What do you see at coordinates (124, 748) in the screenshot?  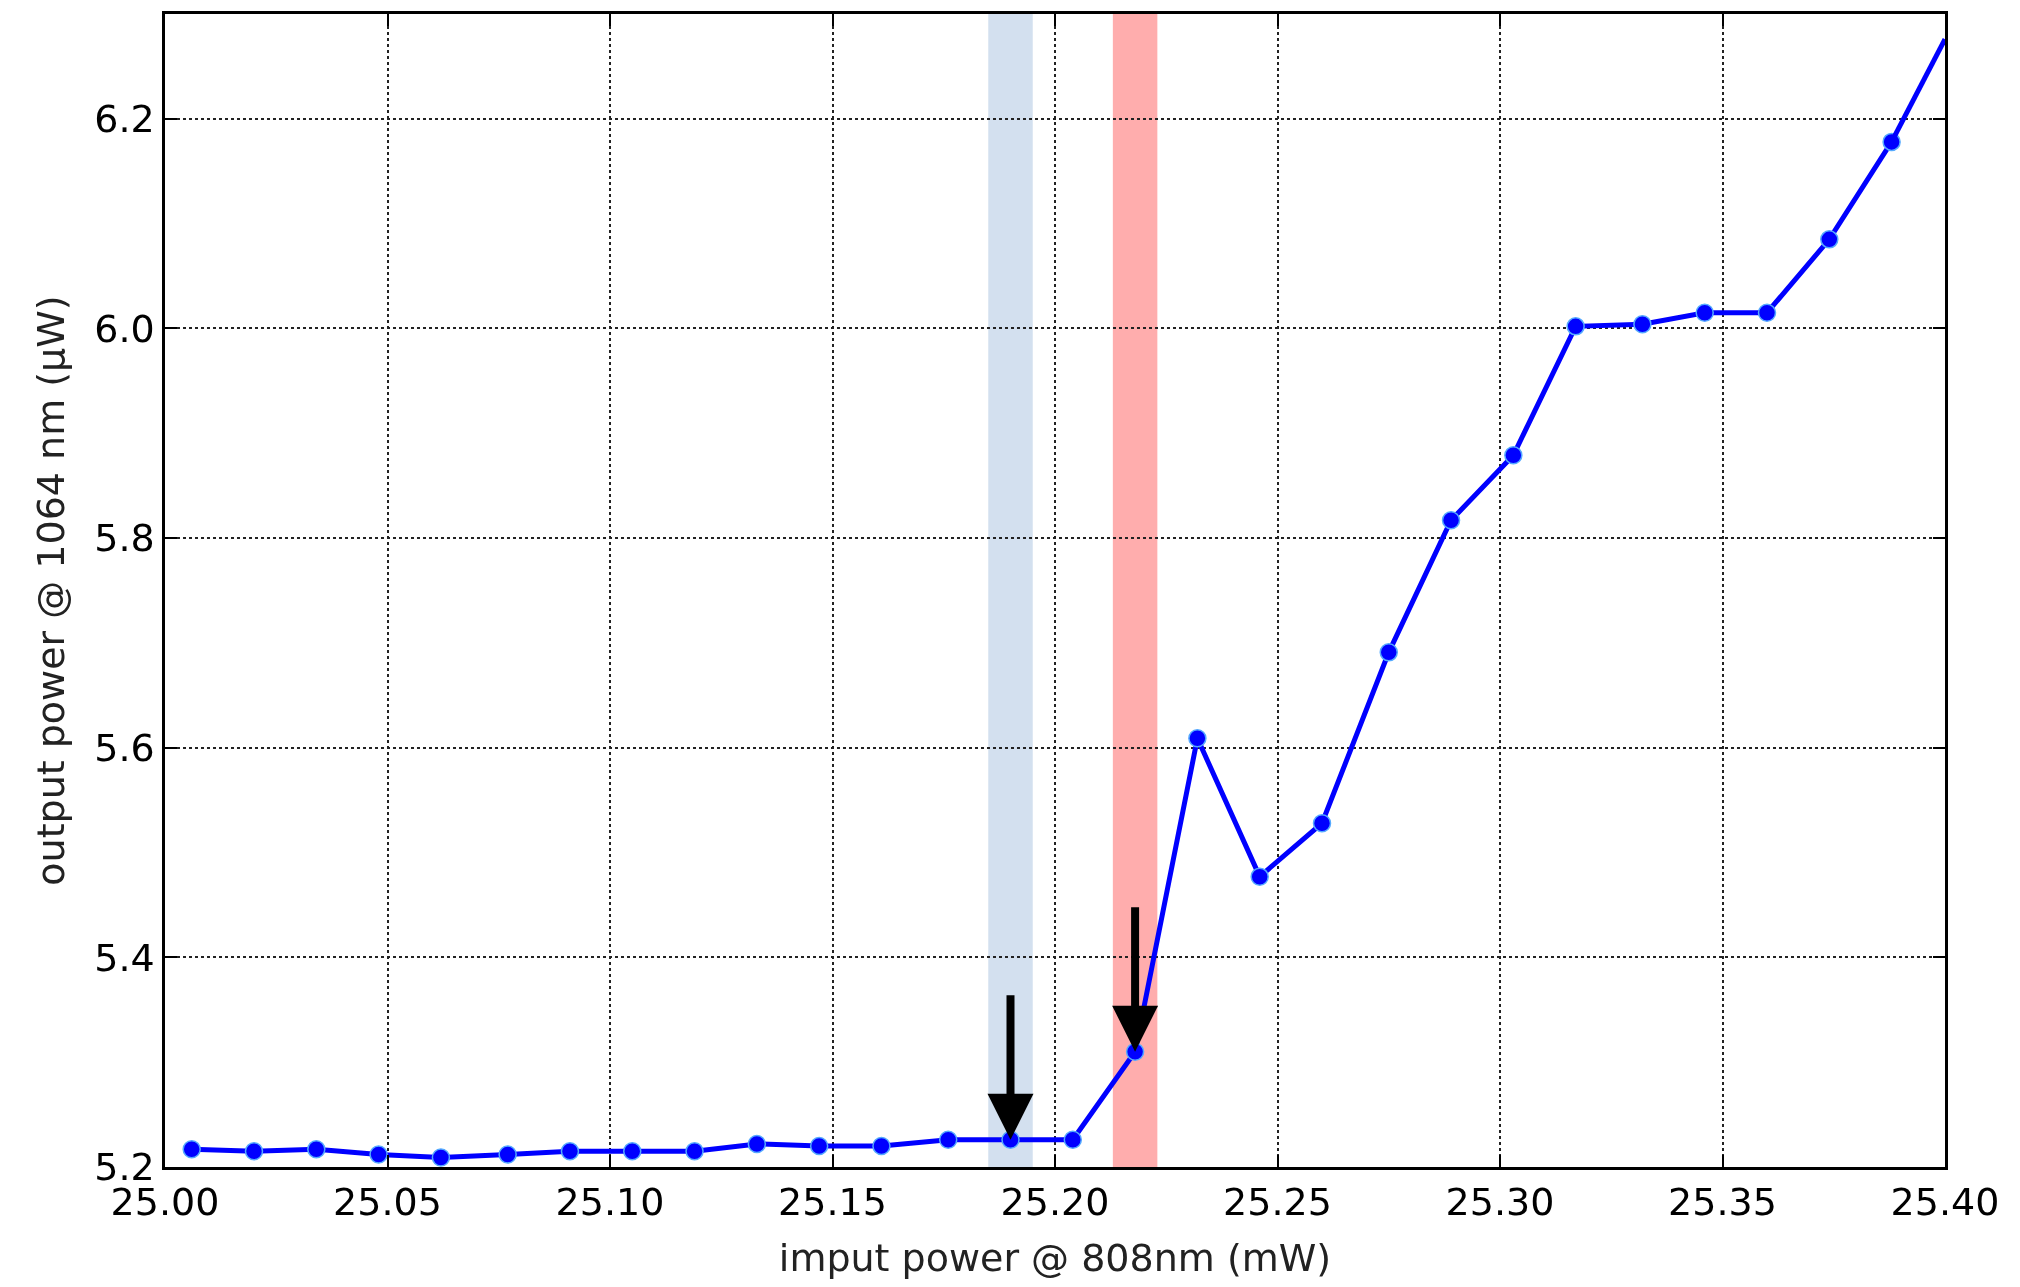 I see `y-tick-label: 5.6` at bounding box center [124, 748].